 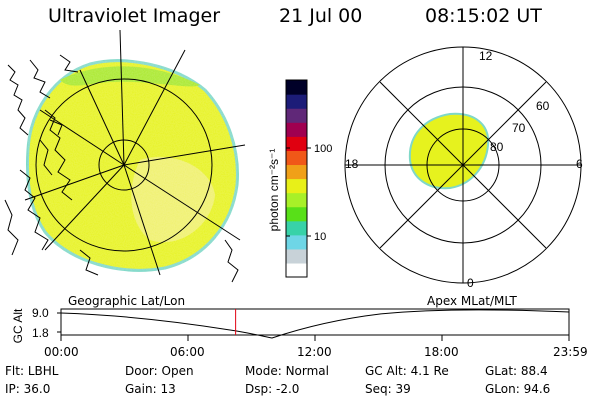 I want to click on lat-label-80: 80, so click(x=497, y=147).